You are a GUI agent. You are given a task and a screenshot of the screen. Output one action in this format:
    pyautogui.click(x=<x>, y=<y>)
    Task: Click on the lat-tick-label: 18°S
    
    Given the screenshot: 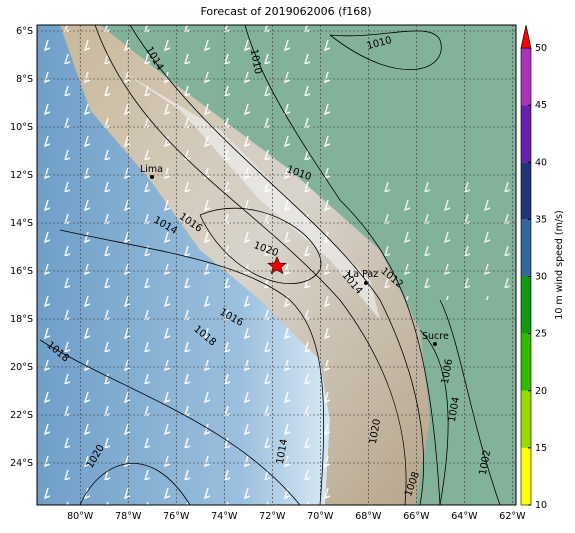 What is the action you would take?
    pyautogui.click(x=21, y=319)
    